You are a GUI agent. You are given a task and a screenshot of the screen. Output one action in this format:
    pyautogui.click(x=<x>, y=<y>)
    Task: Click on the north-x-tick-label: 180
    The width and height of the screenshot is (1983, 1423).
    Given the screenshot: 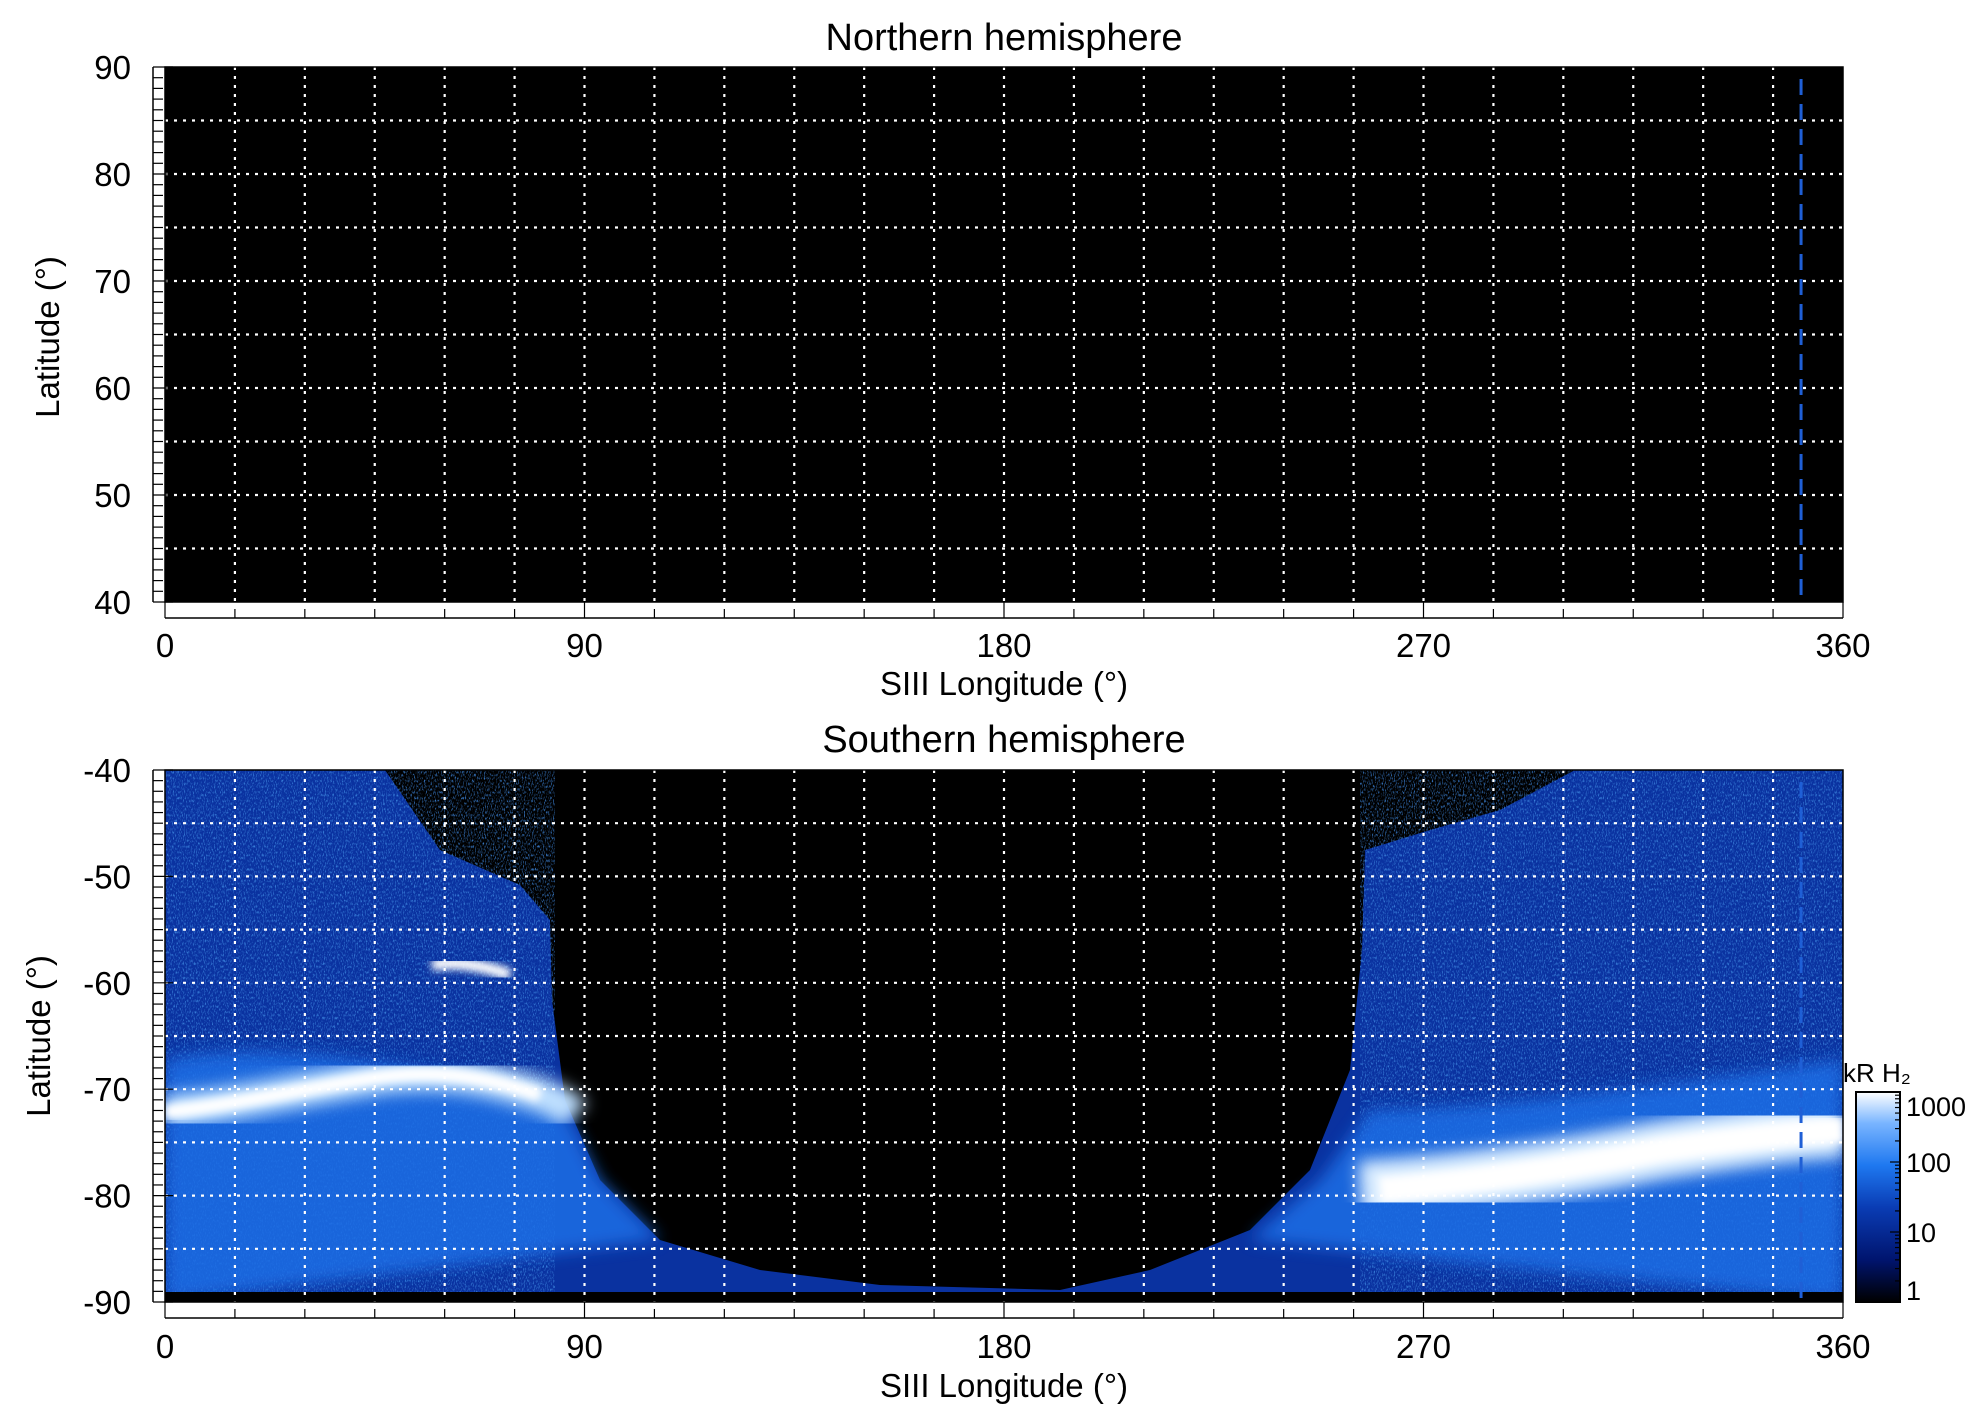 What is the action you would take?
    pyautogui.click(x=1003, y=645)
    